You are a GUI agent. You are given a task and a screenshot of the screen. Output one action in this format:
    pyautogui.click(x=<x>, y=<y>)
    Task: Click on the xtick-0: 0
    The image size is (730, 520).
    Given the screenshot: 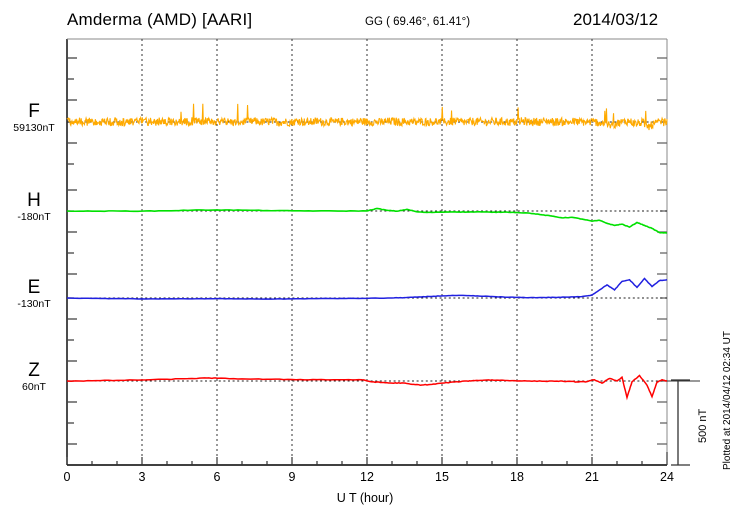 What is the action you would take?
    pyautogui.click(x=67, y=477)
    